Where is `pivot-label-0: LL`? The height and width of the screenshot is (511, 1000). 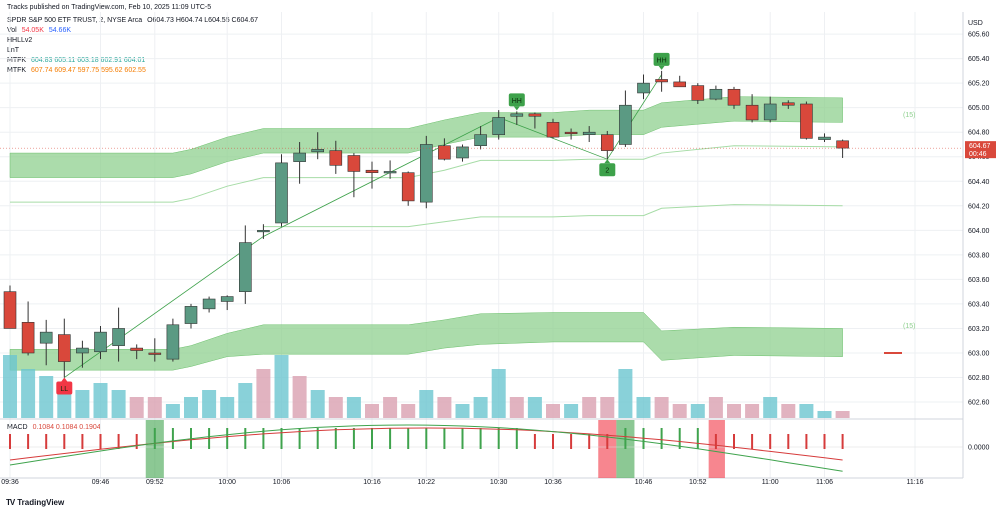
pivot-label-0: LL is located at coordinates (64, 386).